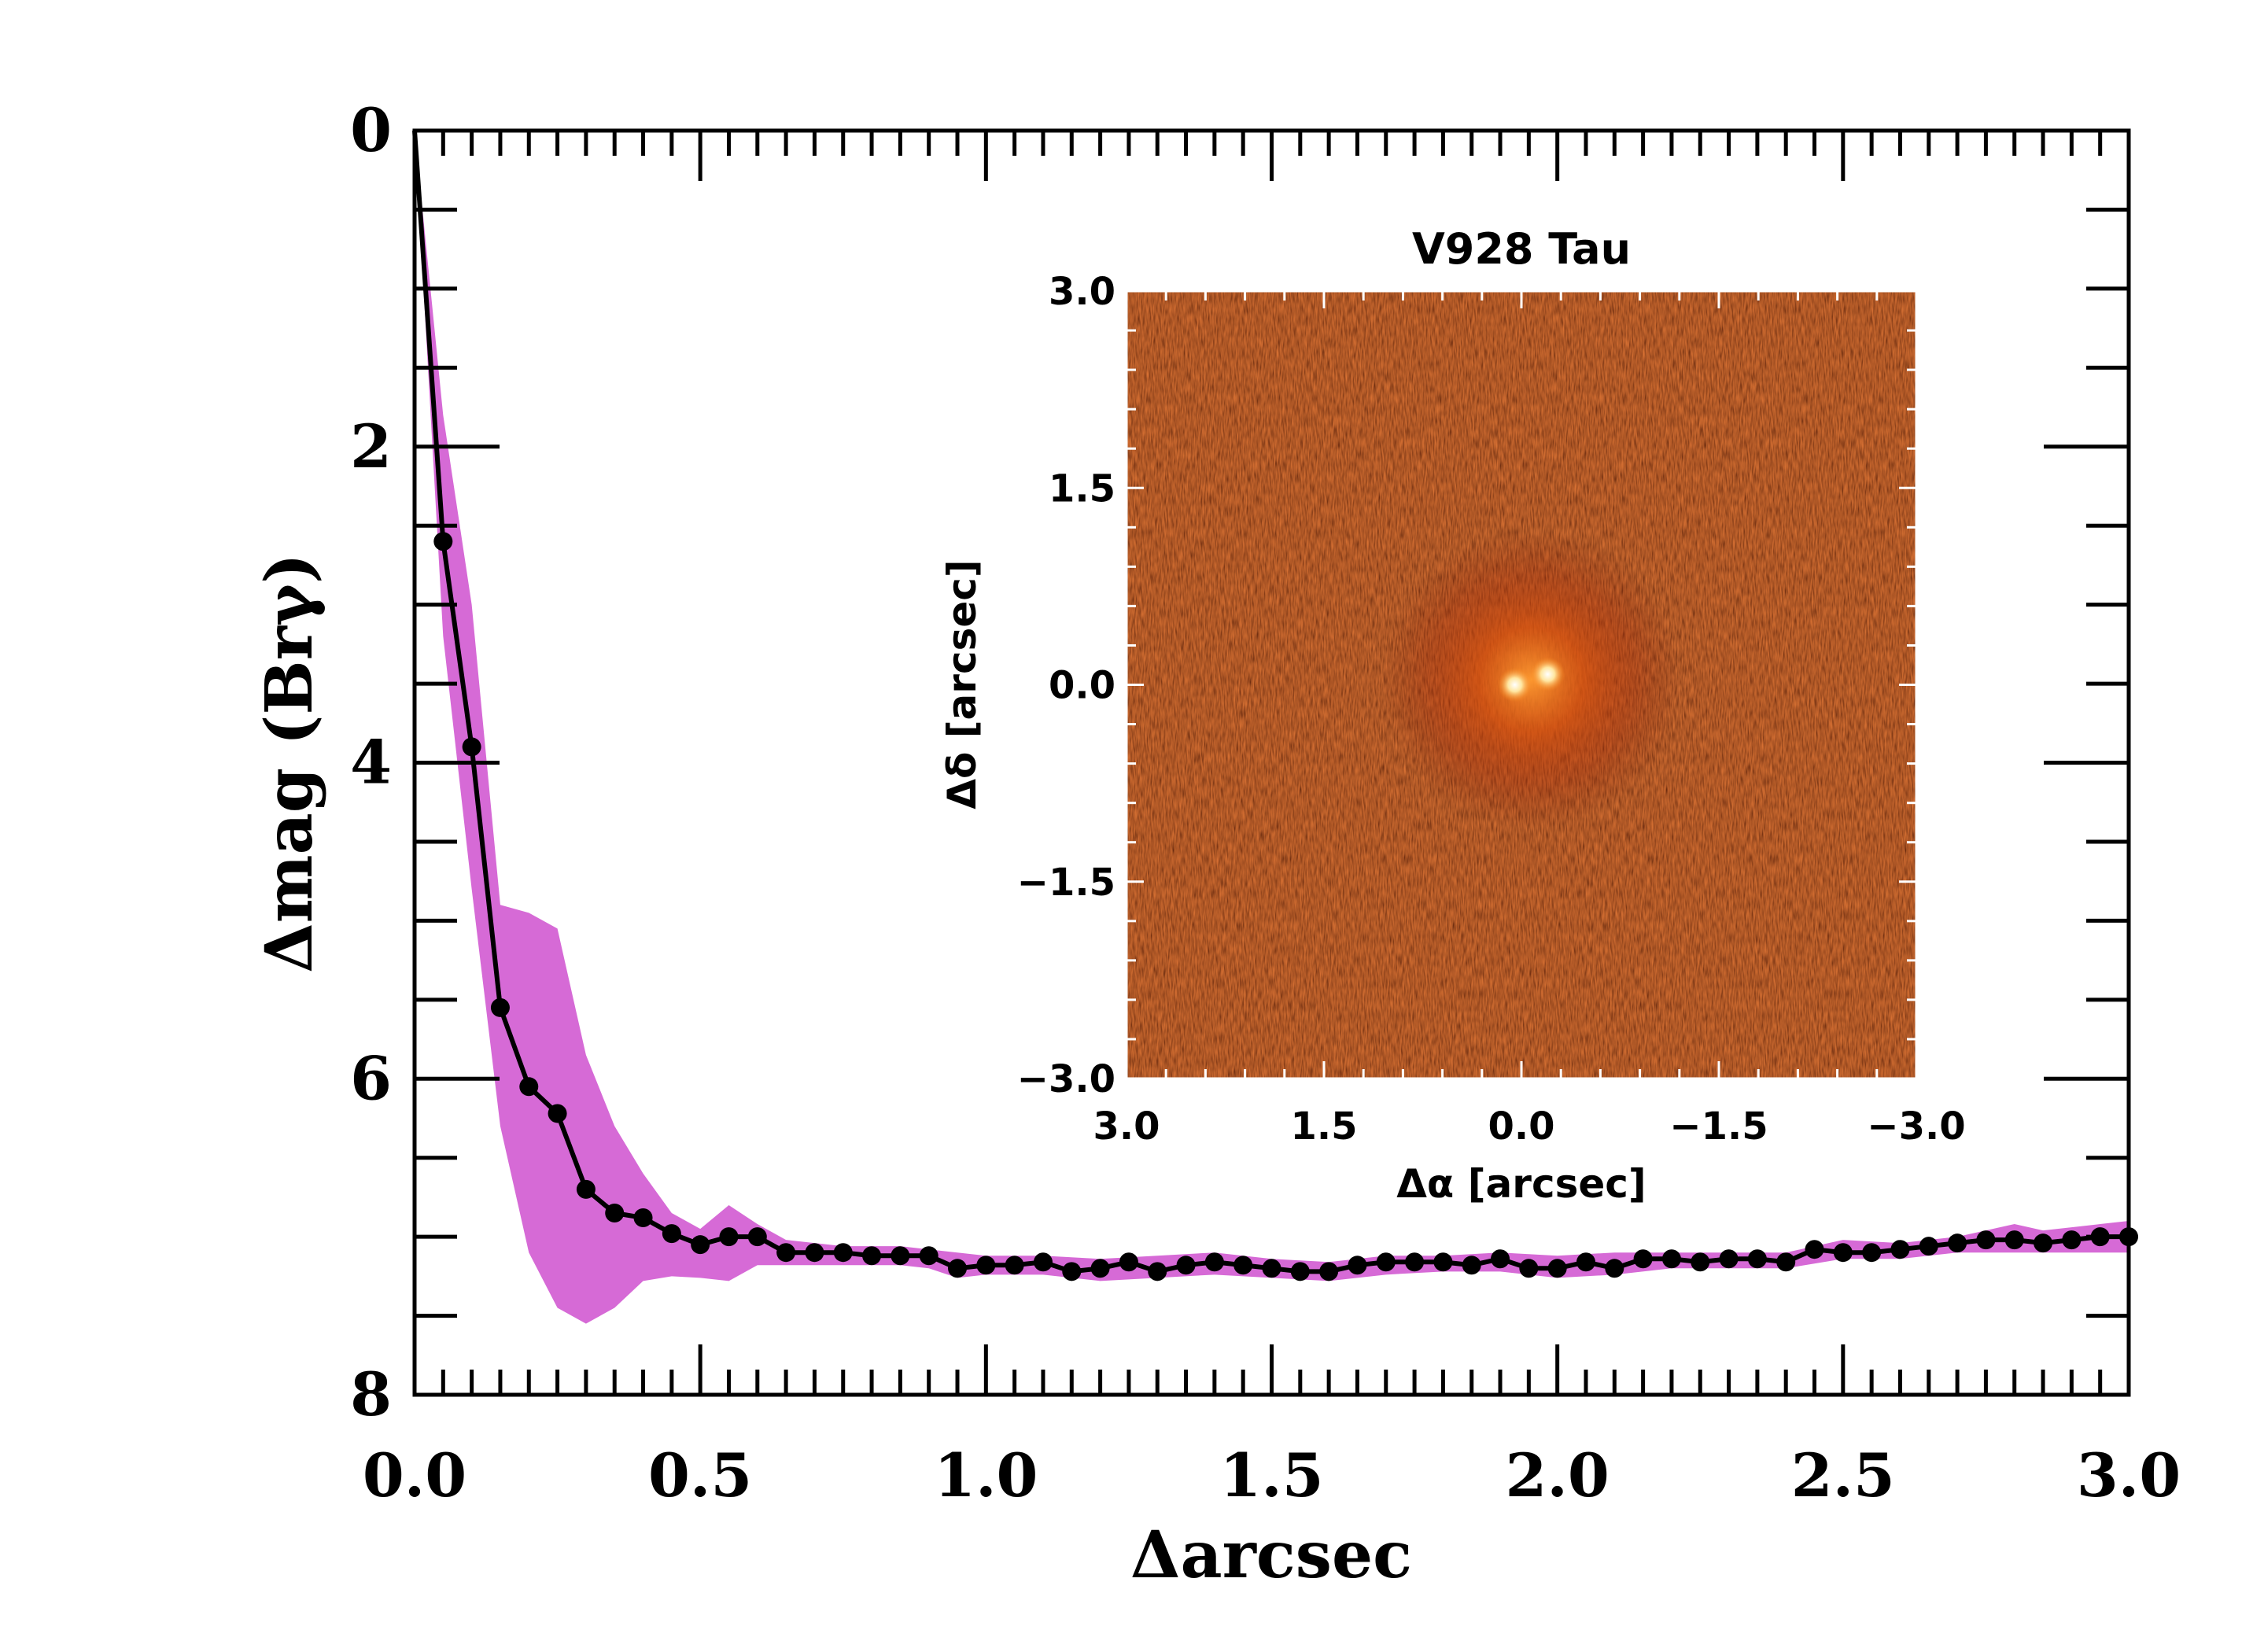  I want to click on inset-y-tick-label: −3.0, so click(1066, 1079).